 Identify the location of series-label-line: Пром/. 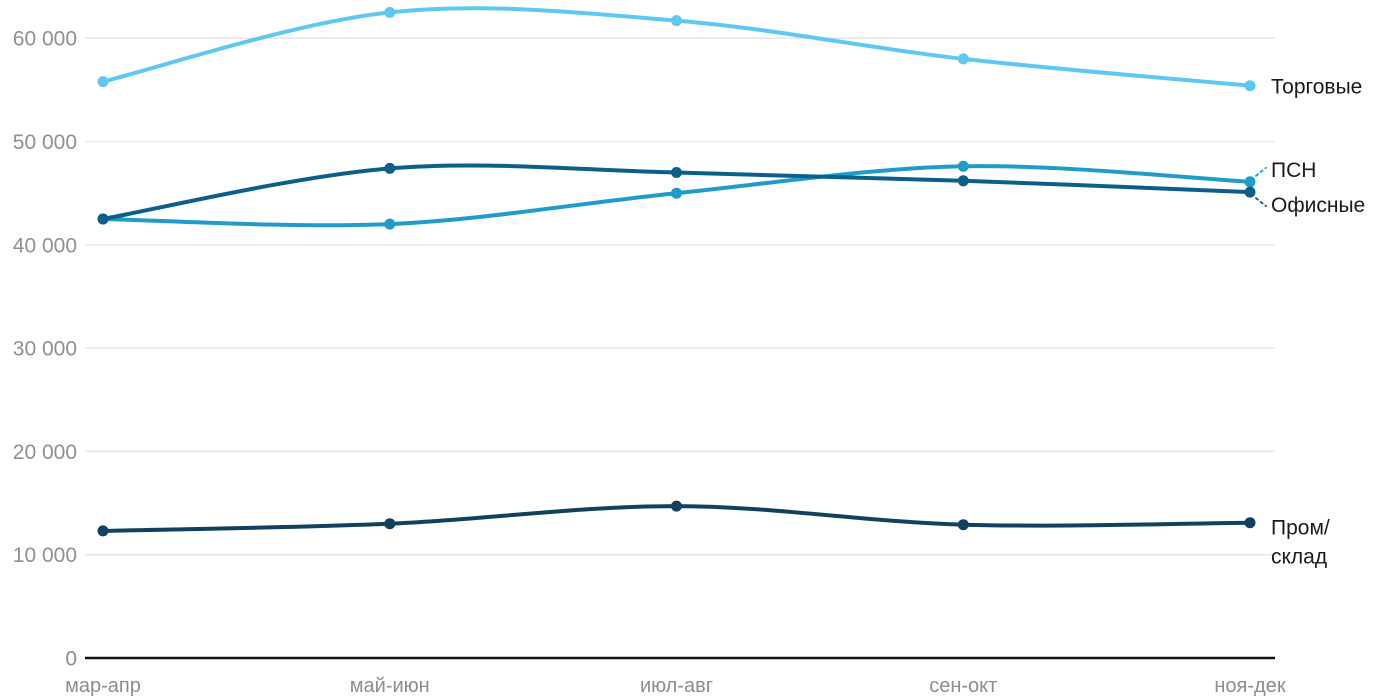
(1300, 528).